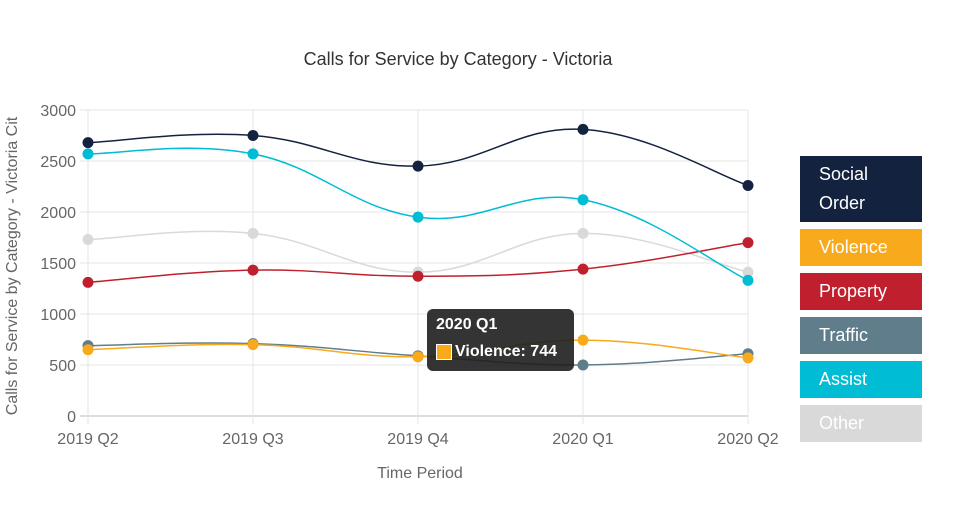 The image size is (978, 528). What do you see at coordinates (58, 315) in the screenshot?
I see `y-tick-label: 1000` at bounding box center [58, 315].